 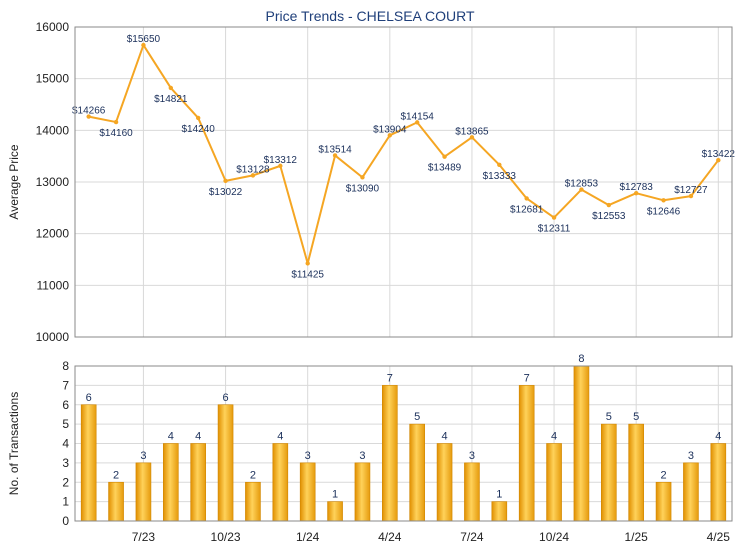 What do you see at coordinates (89, 398) in the screenshot?
I see `transaction-bar-label: 6` at bounding box center [89, 398].